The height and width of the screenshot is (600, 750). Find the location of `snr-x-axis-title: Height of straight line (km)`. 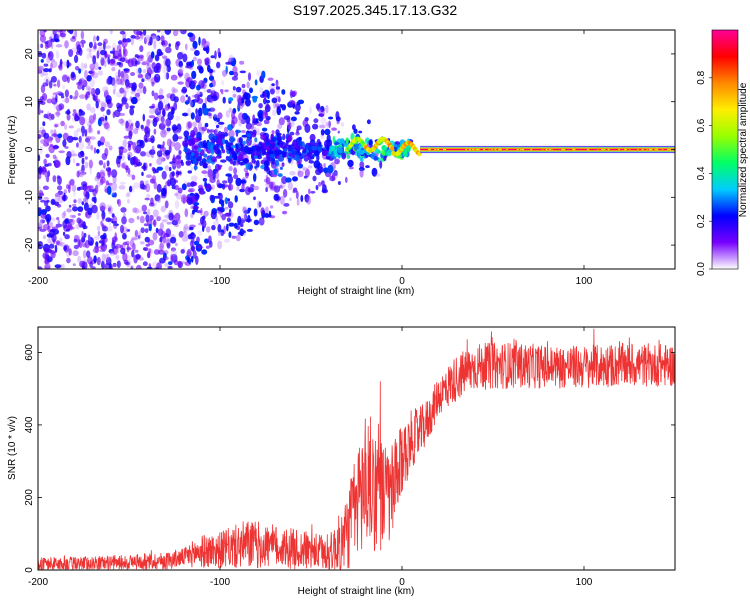

snr-x-axis-title: Height of straight line (km) is located at coordinates (356, 591).